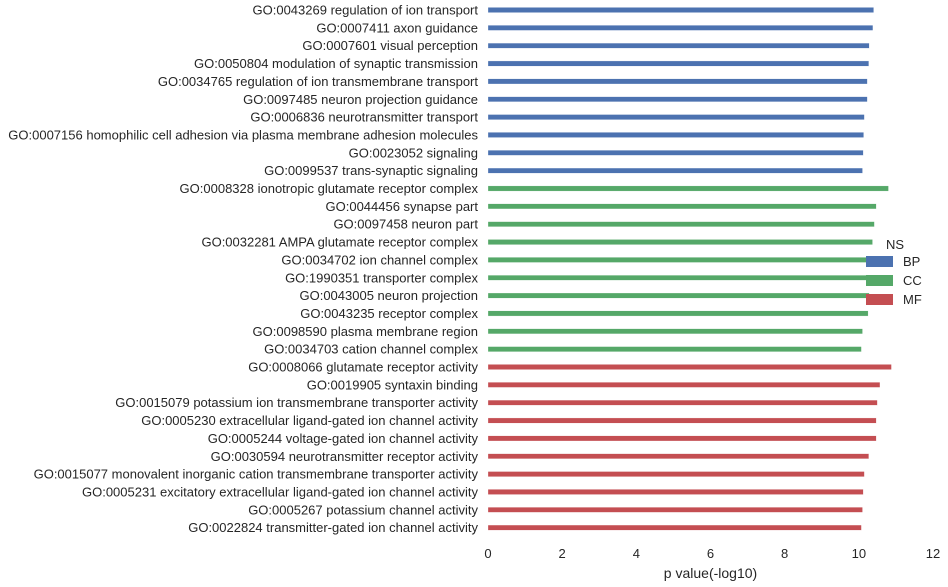 The width and height of the screenshot is (948, 587). Describe the element at coordinates (365, 331) in the screenshot. I see `category-label: GO:0098590 plasma membrane region` at that location.